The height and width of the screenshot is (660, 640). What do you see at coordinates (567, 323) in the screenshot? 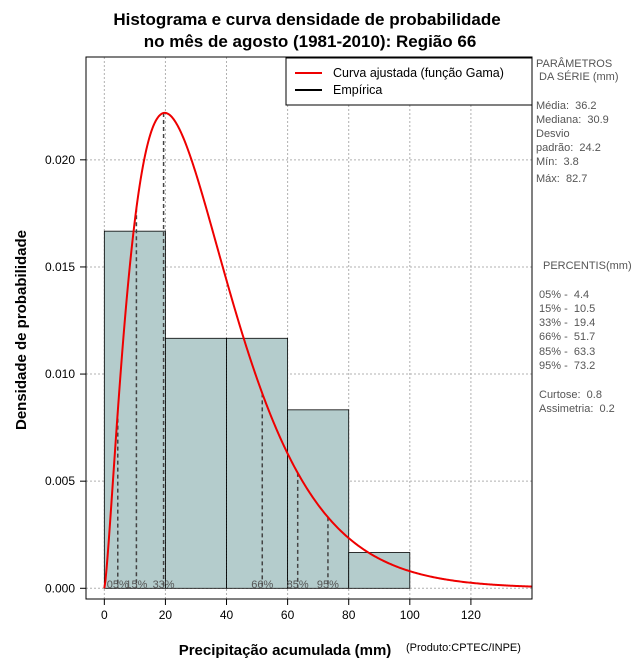
I see `percentil-33: 33% - 19.4` at bounding box center [567, 323].